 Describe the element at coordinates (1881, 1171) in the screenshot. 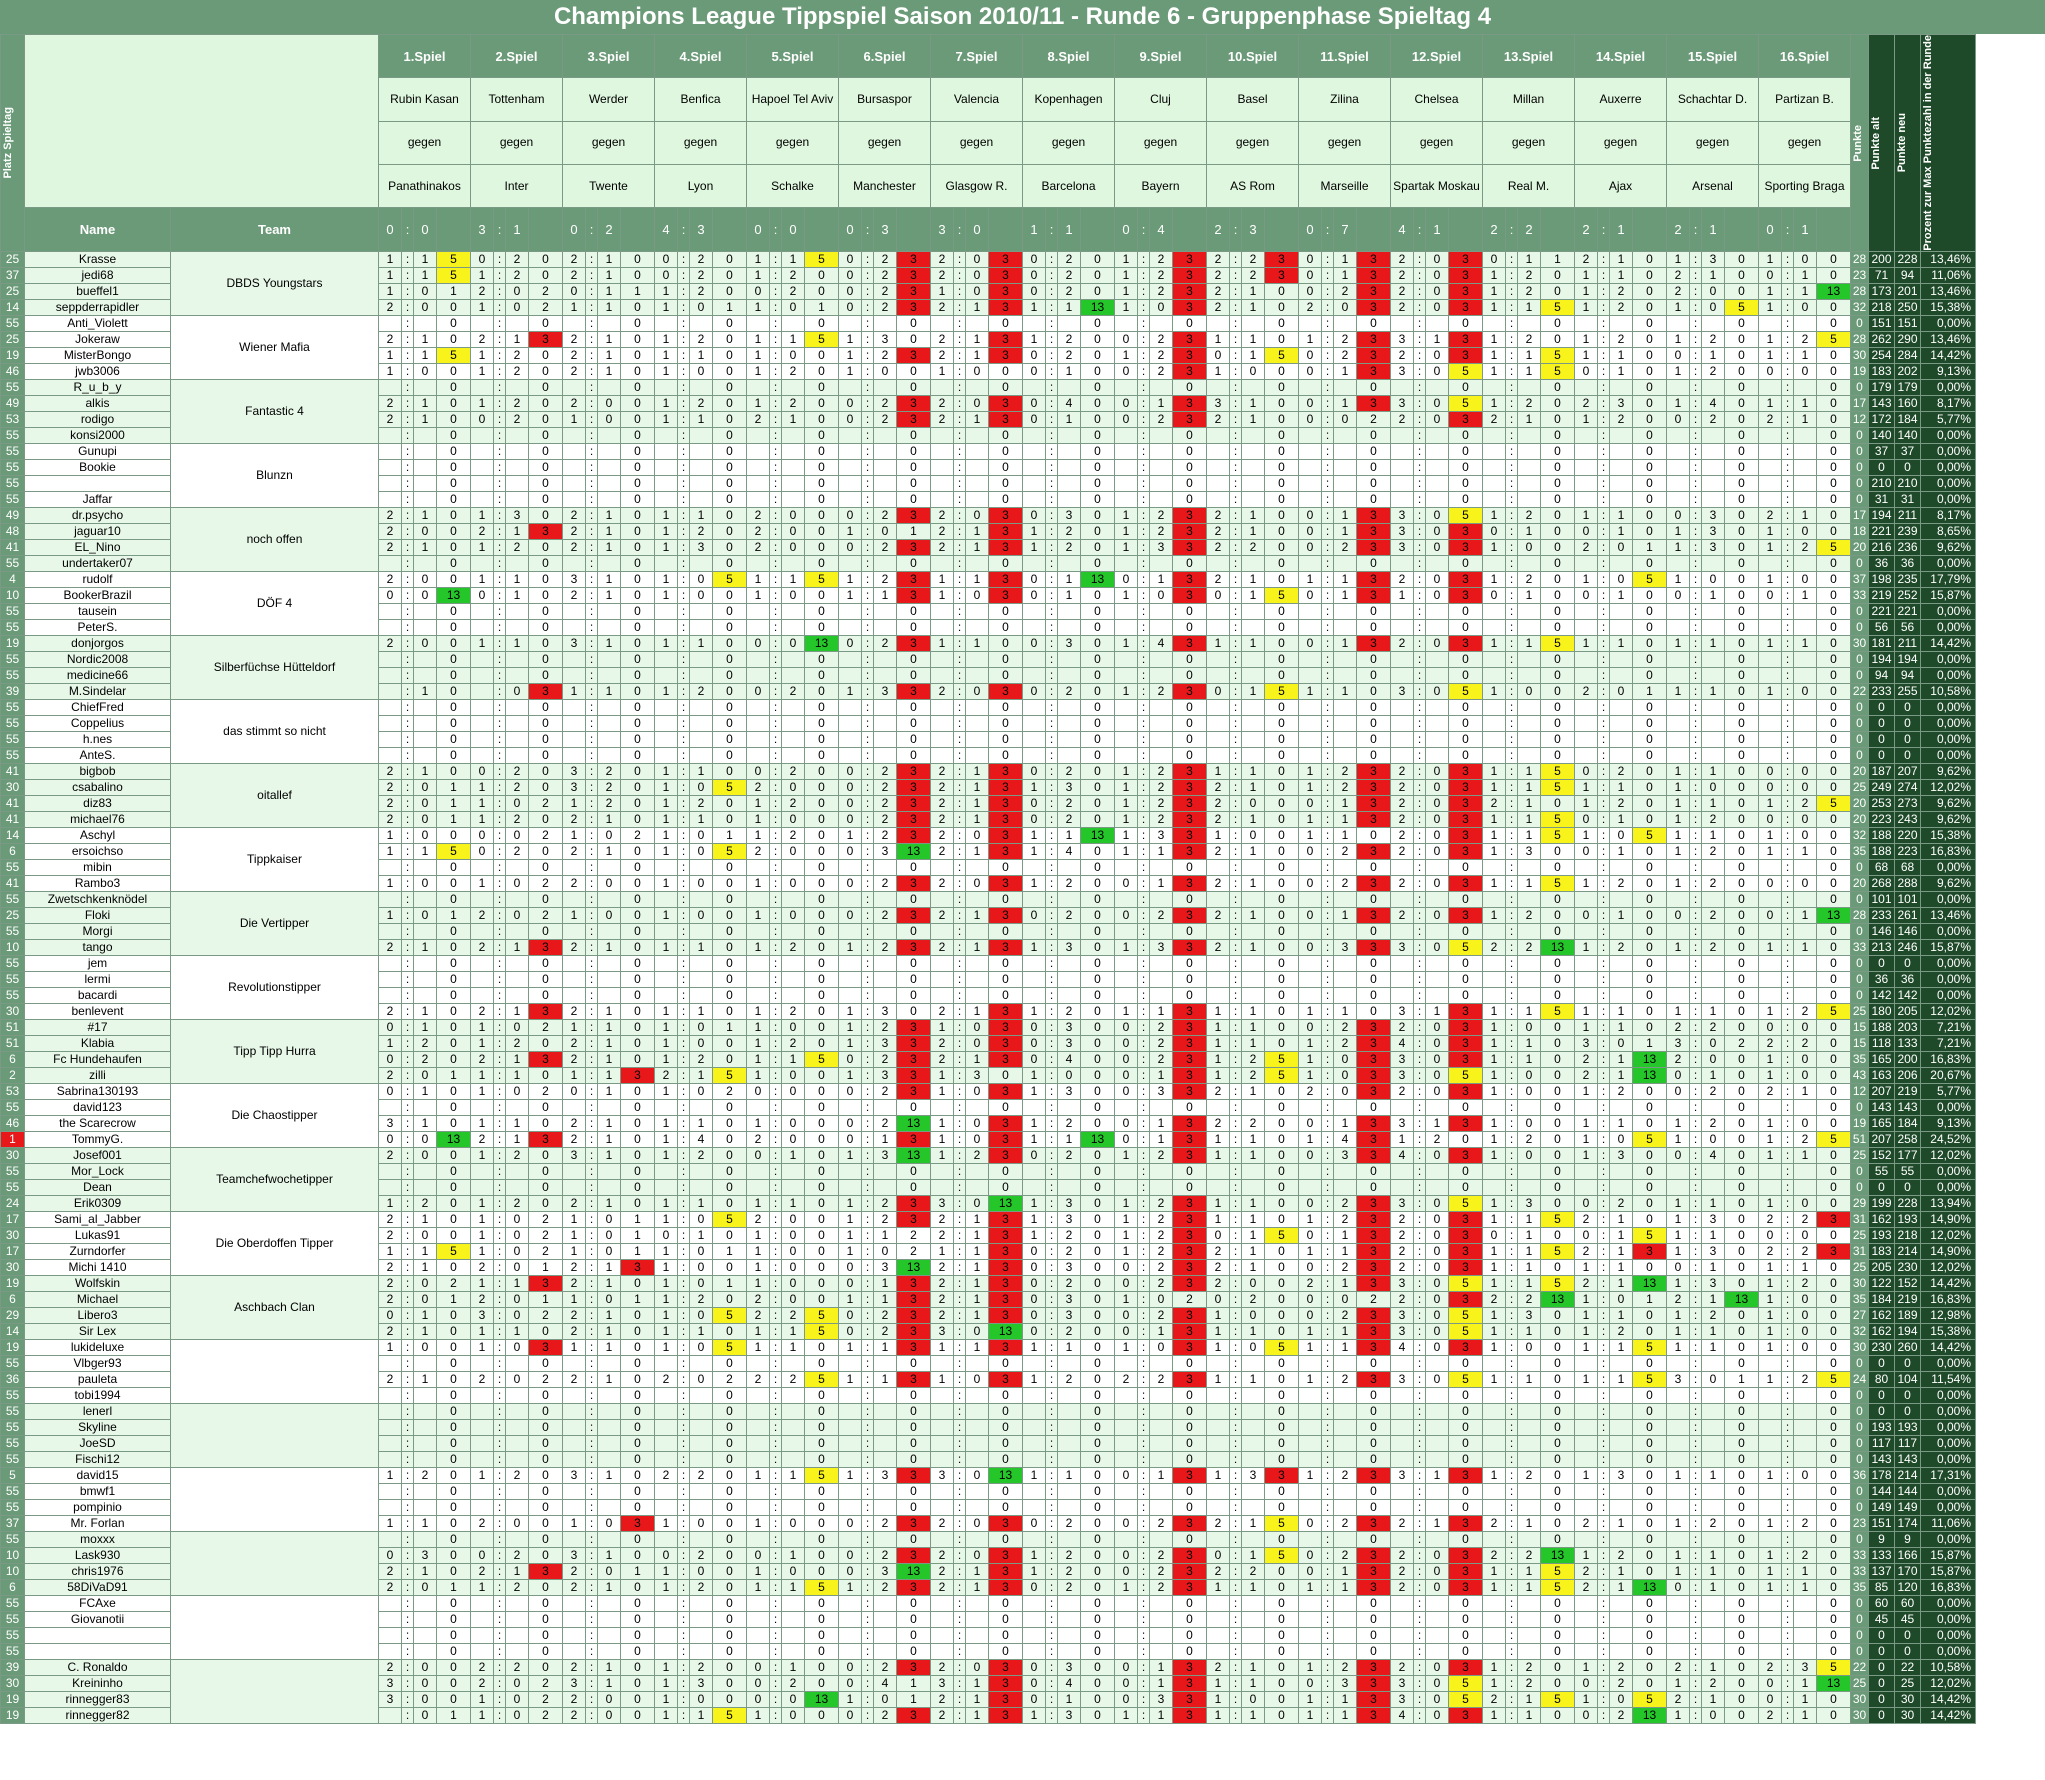

I see `points-old-cell: 55` at that location.